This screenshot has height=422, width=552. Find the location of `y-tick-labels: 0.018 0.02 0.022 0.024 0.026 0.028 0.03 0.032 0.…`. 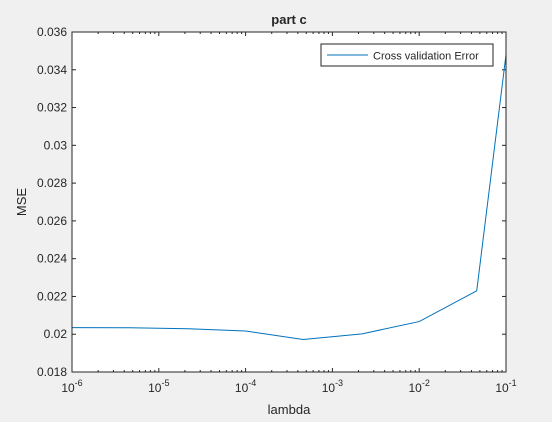

y-tick-labels: 0.018 0.02 0.022 0.024 0.026 0.028 0.03 0.032 0.… is located at coordinates (52, 202).